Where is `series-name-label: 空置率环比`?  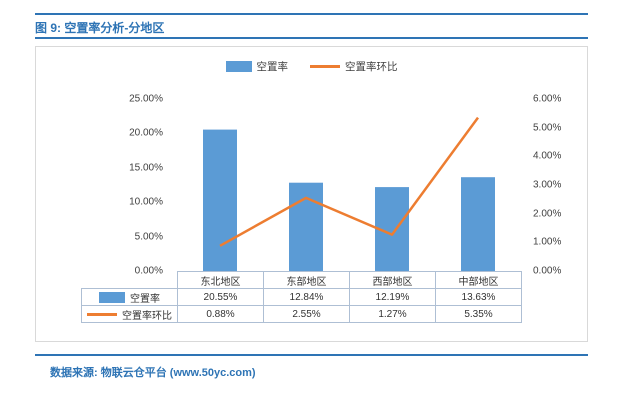 series-name-label: 空置率环比 is located at coordinates (147, 316).